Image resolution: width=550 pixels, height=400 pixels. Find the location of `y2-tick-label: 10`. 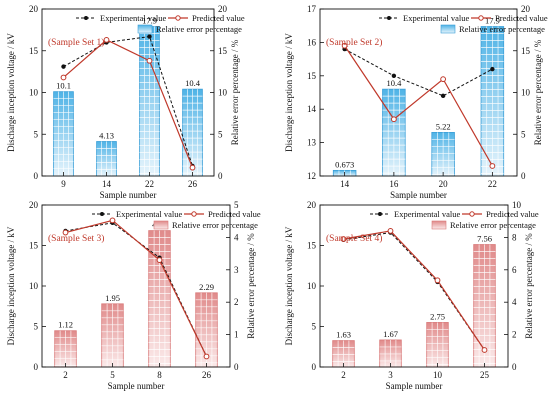

y2-tick-label: 10 is located at coordinates (223, 93).